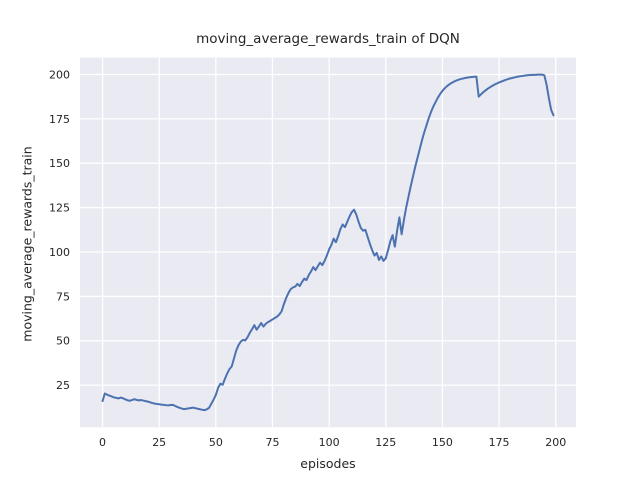  I want to click on x-tick-label: 200, so click(555, 442).